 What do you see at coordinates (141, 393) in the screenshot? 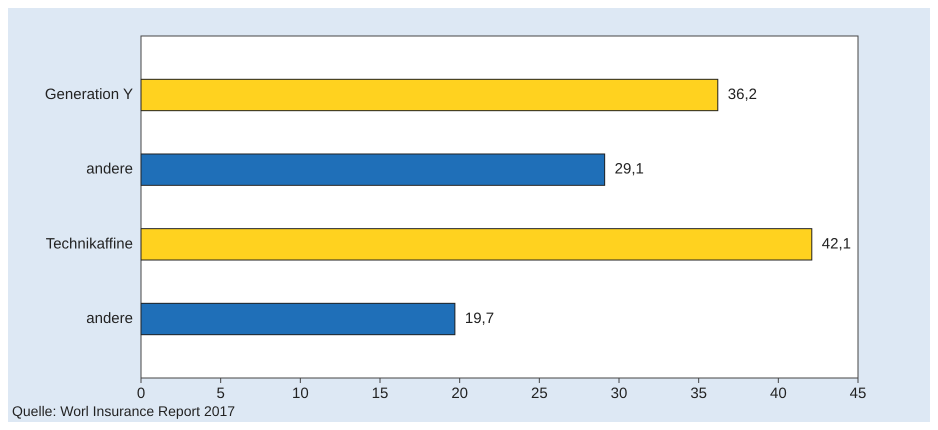
I see `x-tick-label: 0` at bounding box center [141, 393].